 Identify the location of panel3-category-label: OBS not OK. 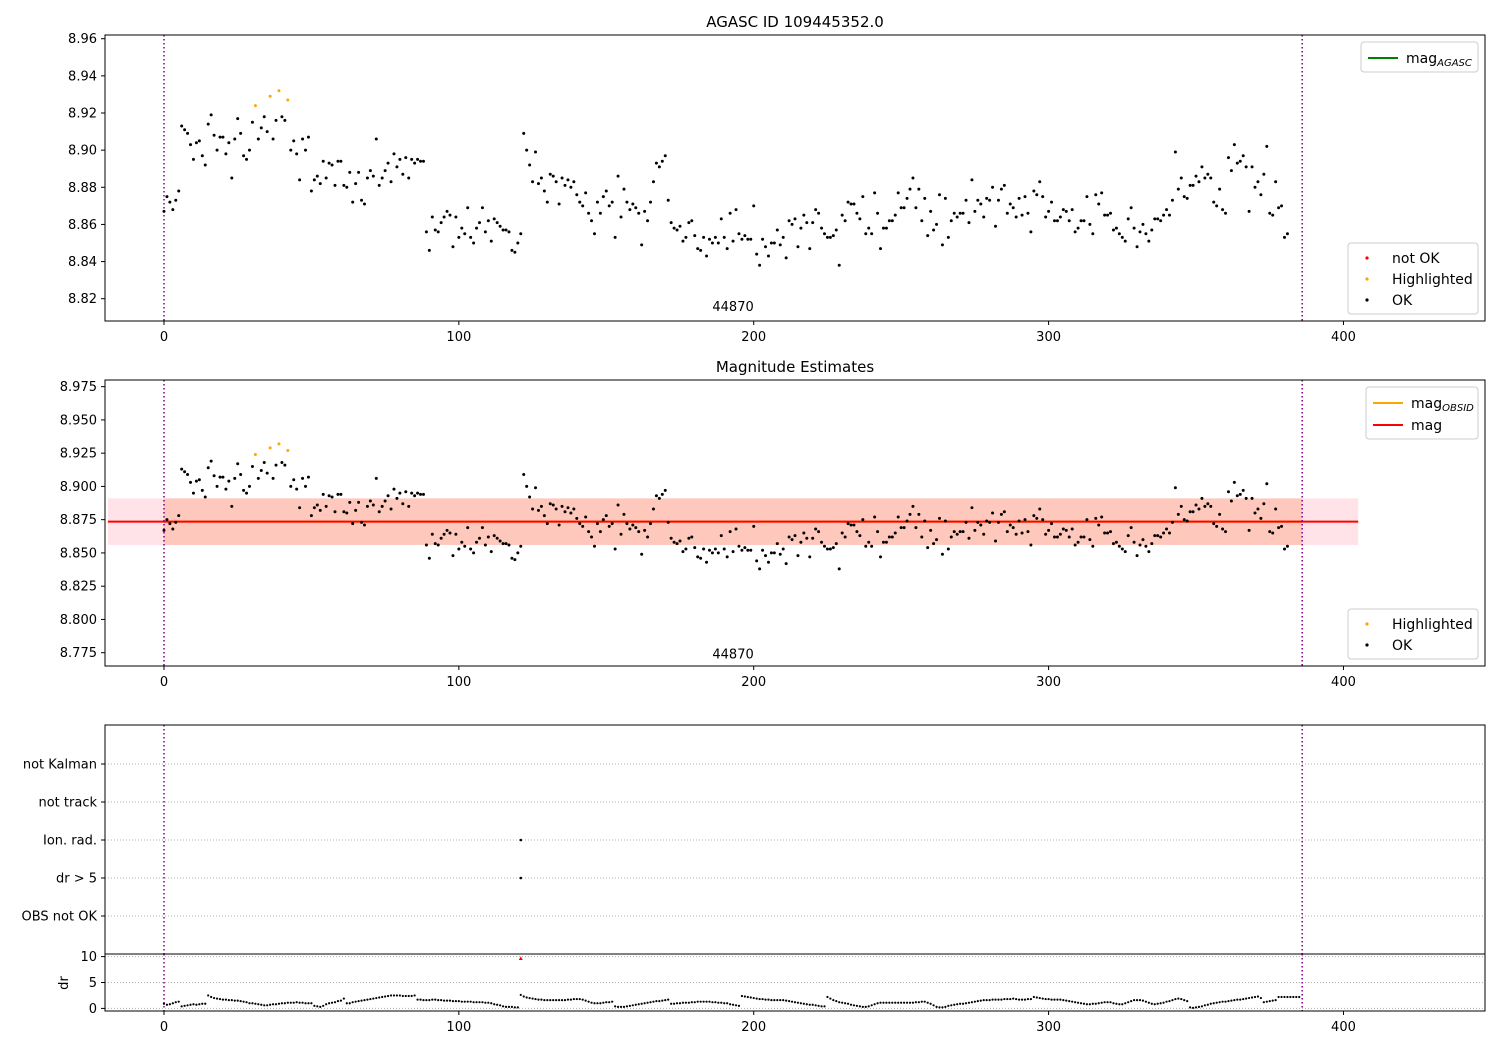
(60, 917).